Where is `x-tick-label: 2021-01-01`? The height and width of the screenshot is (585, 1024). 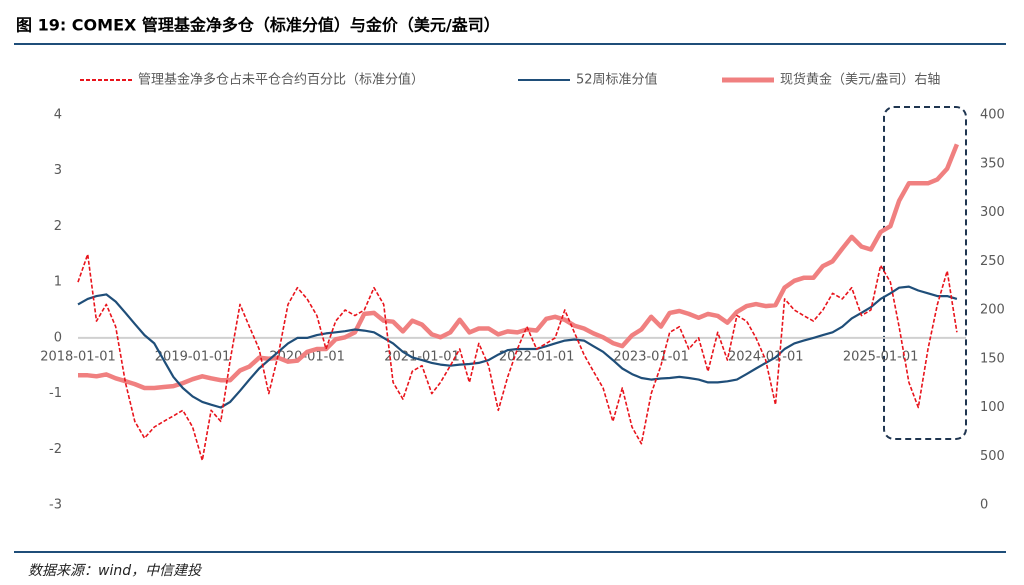 x-tick-label: 2021-01-01 is located at coordinates (422, 356).